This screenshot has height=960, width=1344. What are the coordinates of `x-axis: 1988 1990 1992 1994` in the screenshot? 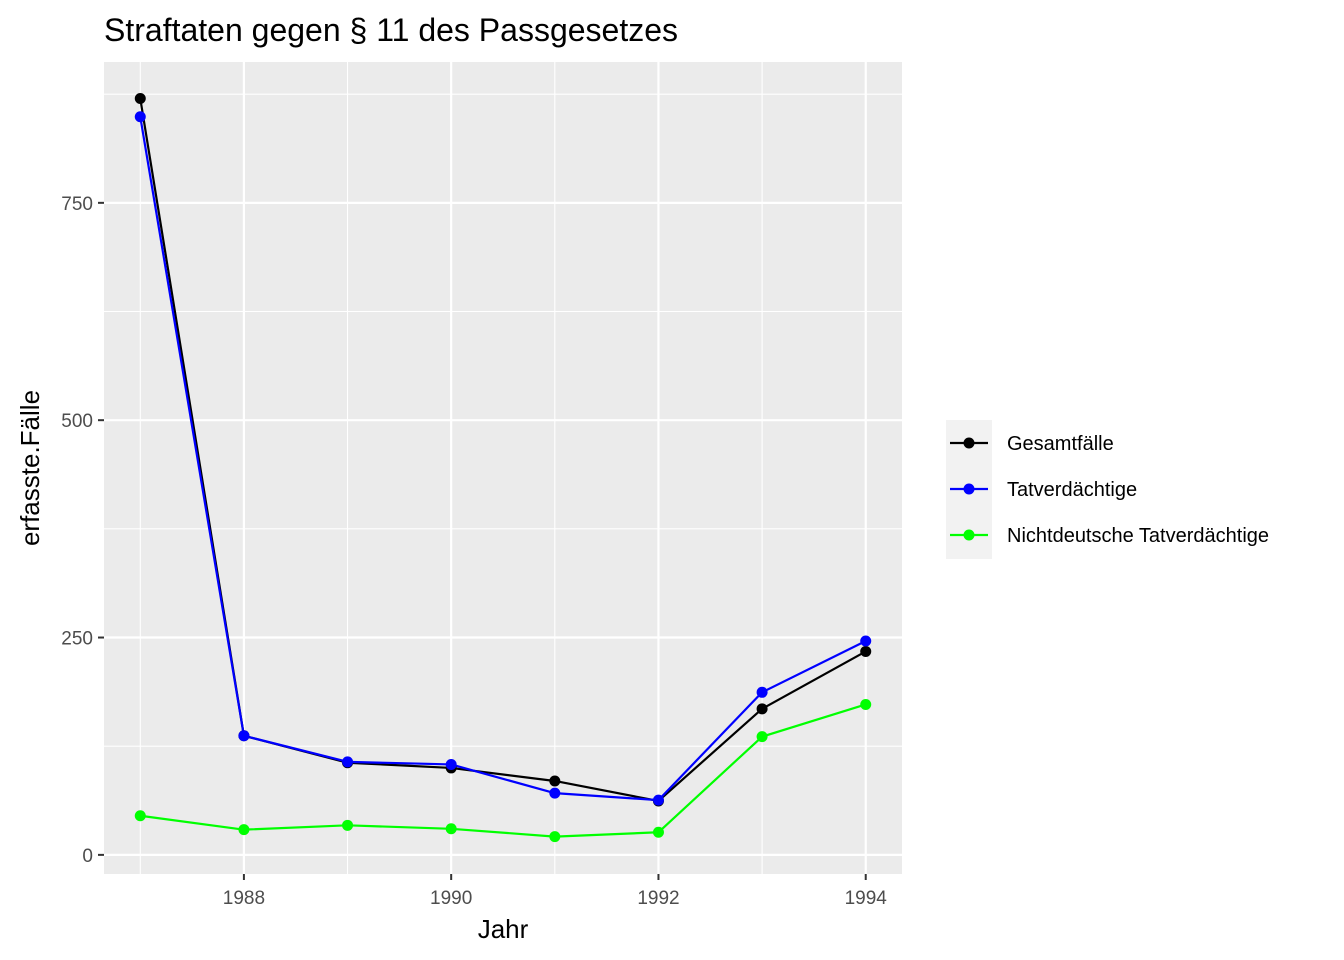 It's located at (555, 891).